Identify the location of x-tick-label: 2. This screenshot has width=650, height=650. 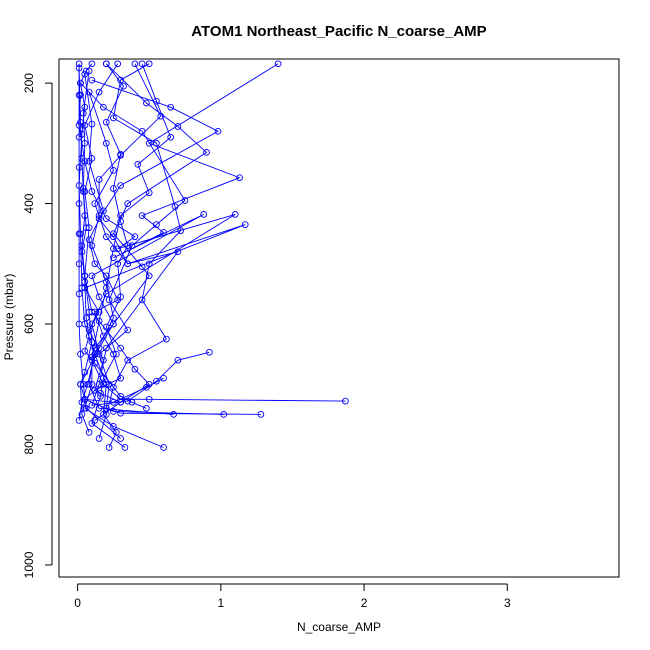
(364, 603).